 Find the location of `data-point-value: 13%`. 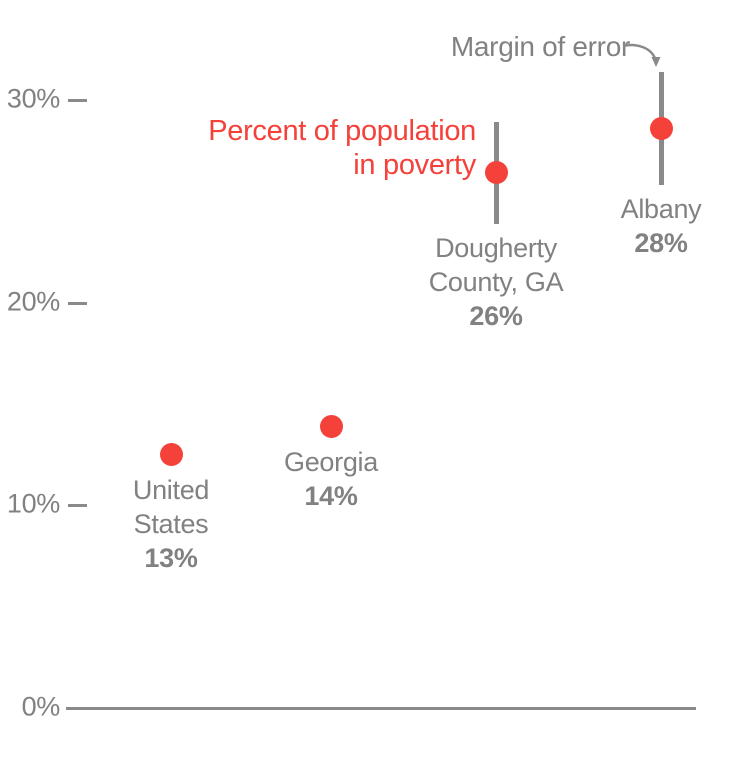

data-point-value: 13% is located at coordinates (171, 558).